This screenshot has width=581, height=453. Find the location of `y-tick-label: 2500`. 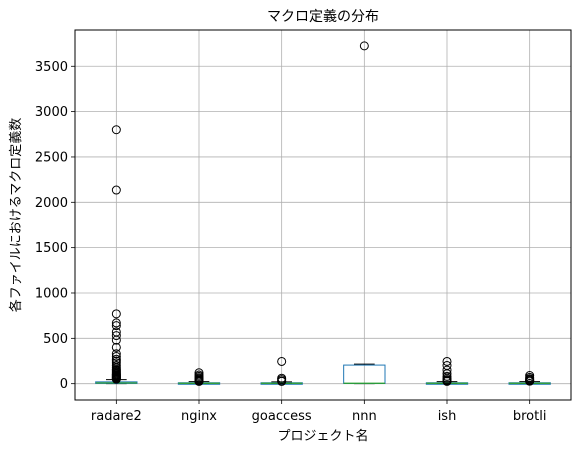

y-tick-label: 2500 is located at coordinates (51, 157).